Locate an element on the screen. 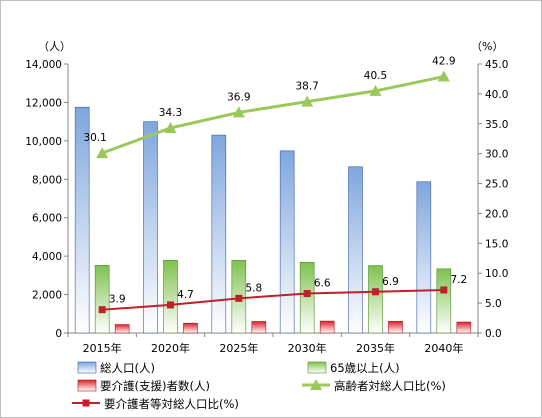 The image size is (542, 418). data-label: 42.9 is located at coordinates (443, 62).